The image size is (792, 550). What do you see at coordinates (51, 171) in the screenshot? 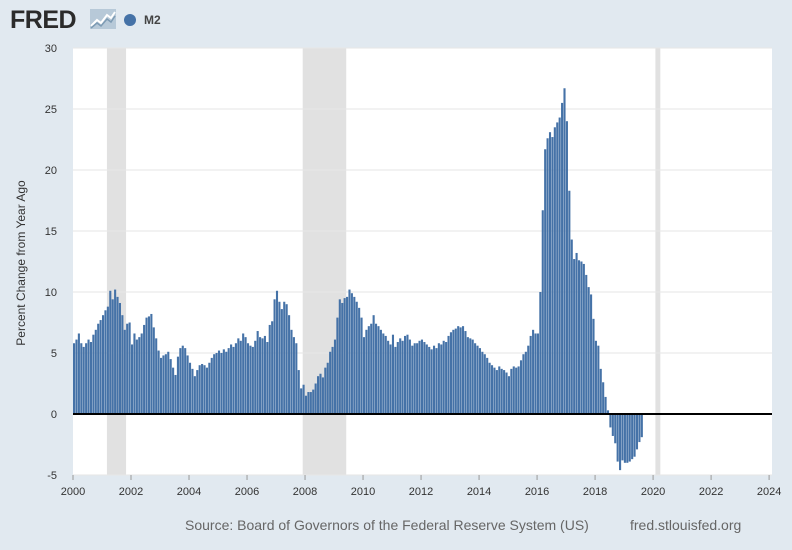
I see `y-tick-label: 20` at bounding box center [51, 171].